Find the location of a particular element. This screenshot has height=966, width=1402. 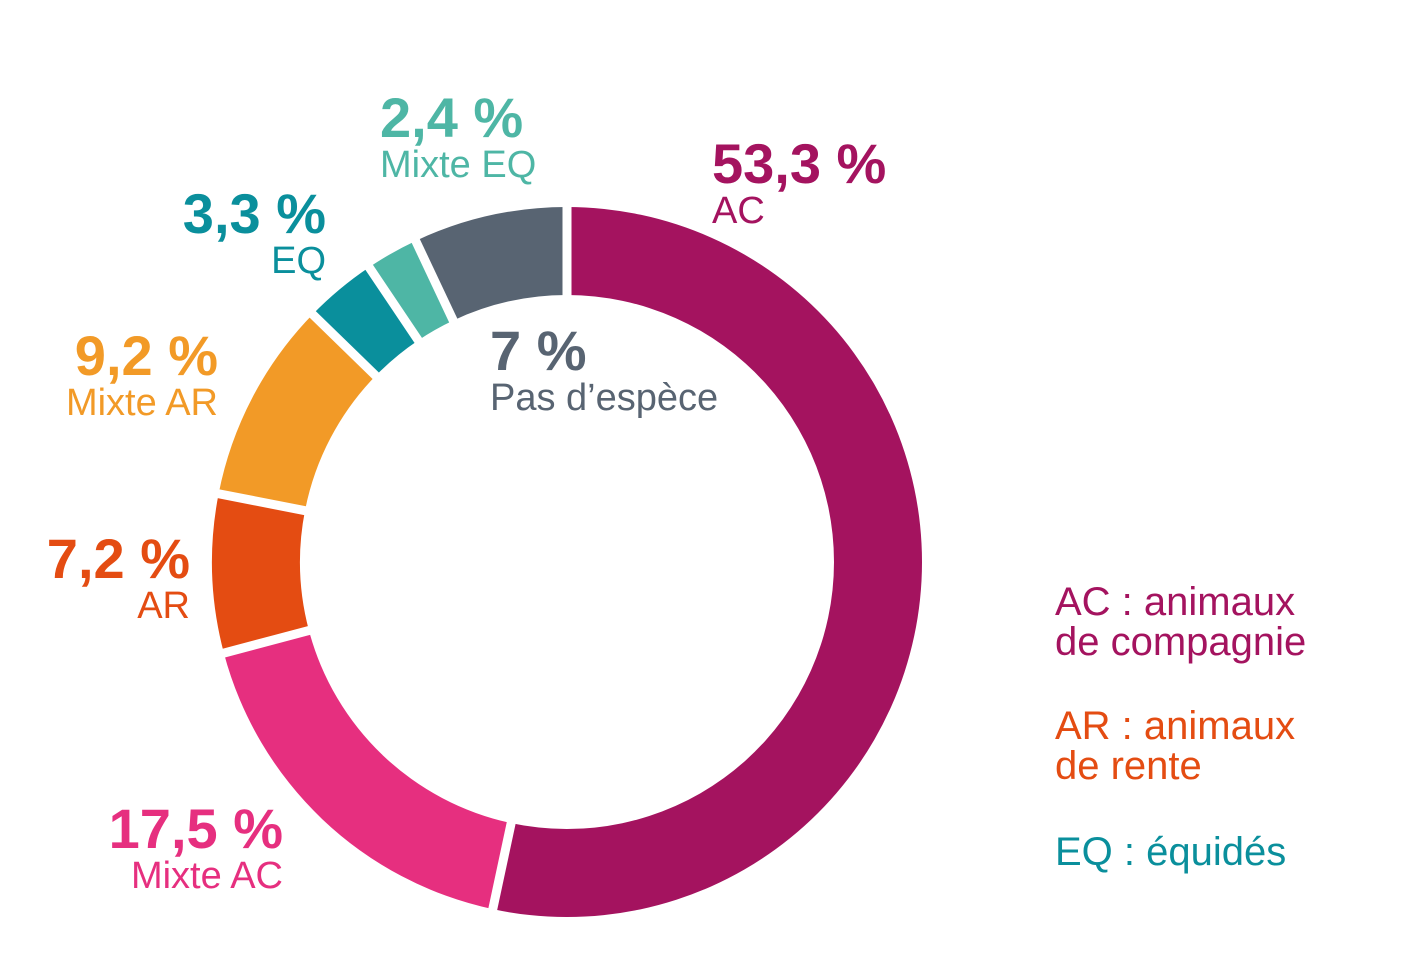

legend-item-ar-line2: de rente is located at coordinates (1128, 766).